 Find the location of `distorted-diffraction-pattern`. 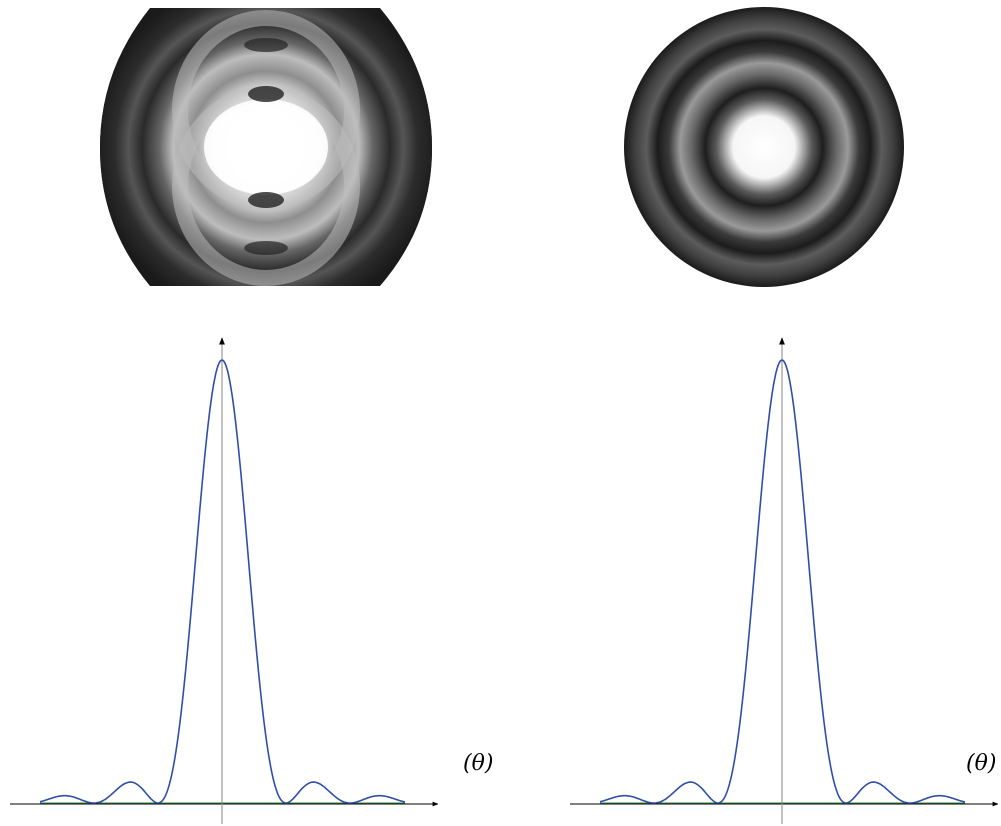

distorted-diffraction-pattern is located at coordinates (266, 147).